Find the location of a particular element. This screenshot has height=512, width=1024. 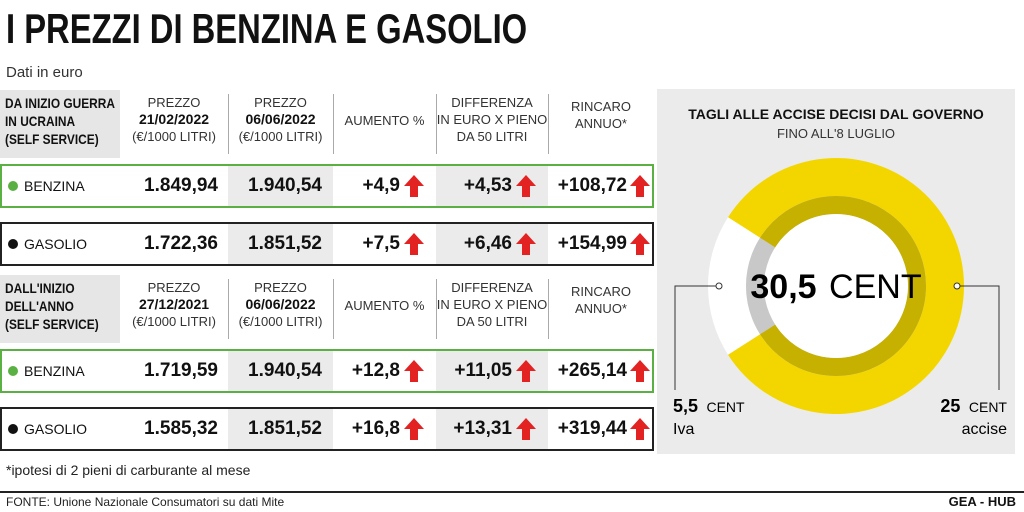

section-header: DALL'INIZIO DELL'ANNO (SELF SERVICE) is located at coordinates (60, 309).